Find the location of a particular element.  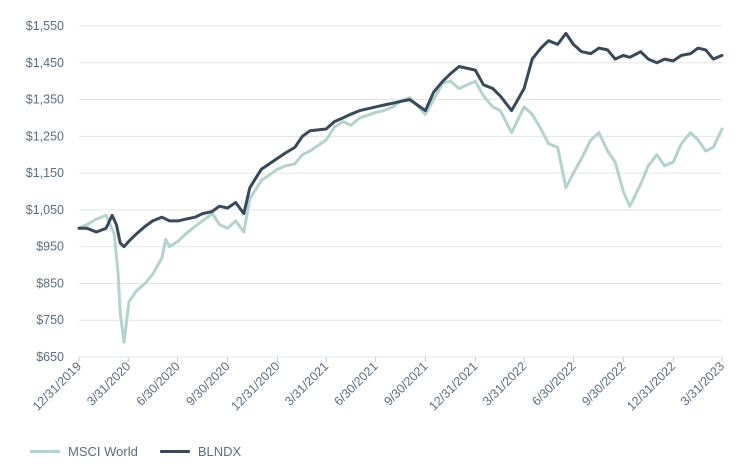

x-tick-label: 12/31/2022 is located at coordinates (651, 386).